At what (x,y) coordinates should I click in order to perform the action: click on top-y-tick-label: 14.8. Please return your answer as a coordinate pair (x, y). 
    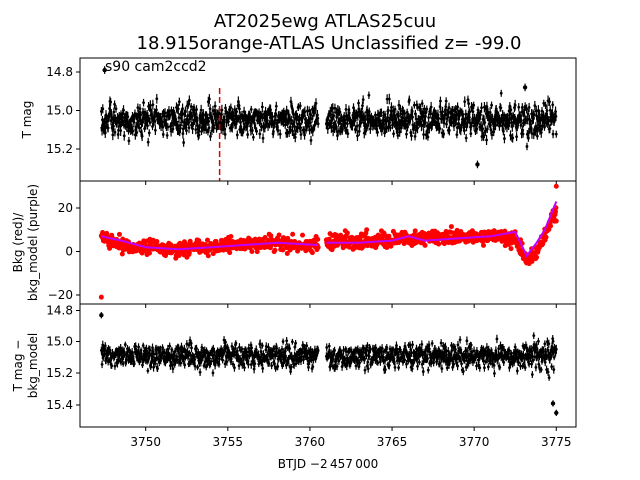
    Looking at the image, I should click on (59, 72).